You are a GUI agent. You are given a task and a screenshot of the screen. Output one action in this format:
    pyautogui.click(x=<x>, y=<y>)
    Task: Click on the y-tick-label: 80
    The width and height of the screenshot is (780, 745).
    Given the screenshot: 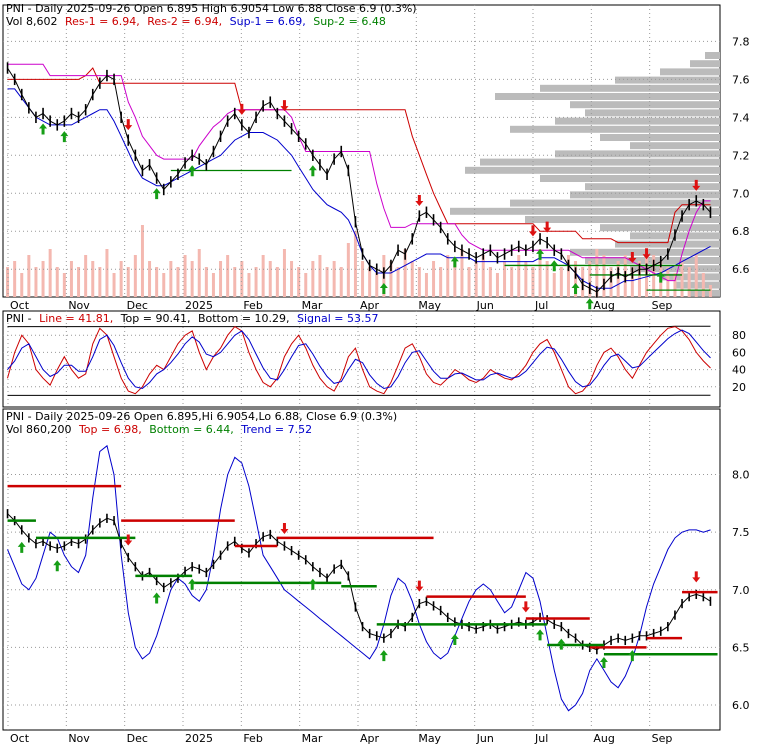 What is the action you would take?
    pyautogui.click(x=739, y=335)
    